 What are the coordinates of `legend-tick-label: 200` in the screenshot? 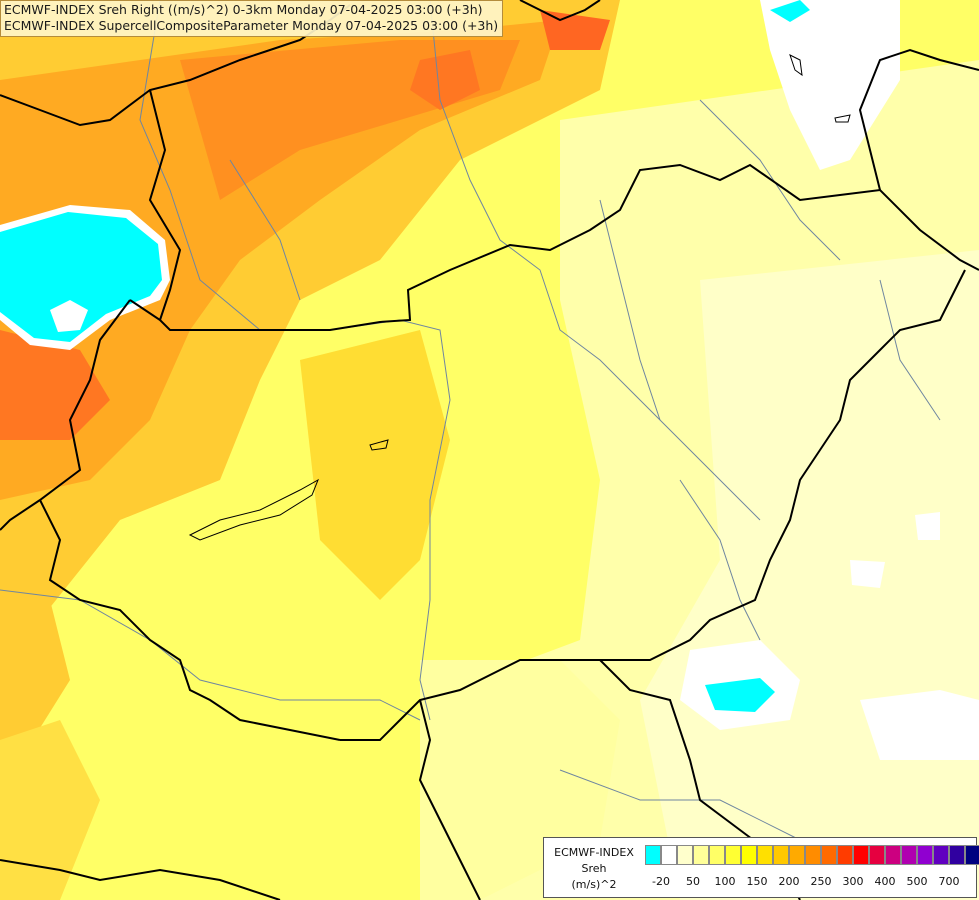 It's located at (789, 881).